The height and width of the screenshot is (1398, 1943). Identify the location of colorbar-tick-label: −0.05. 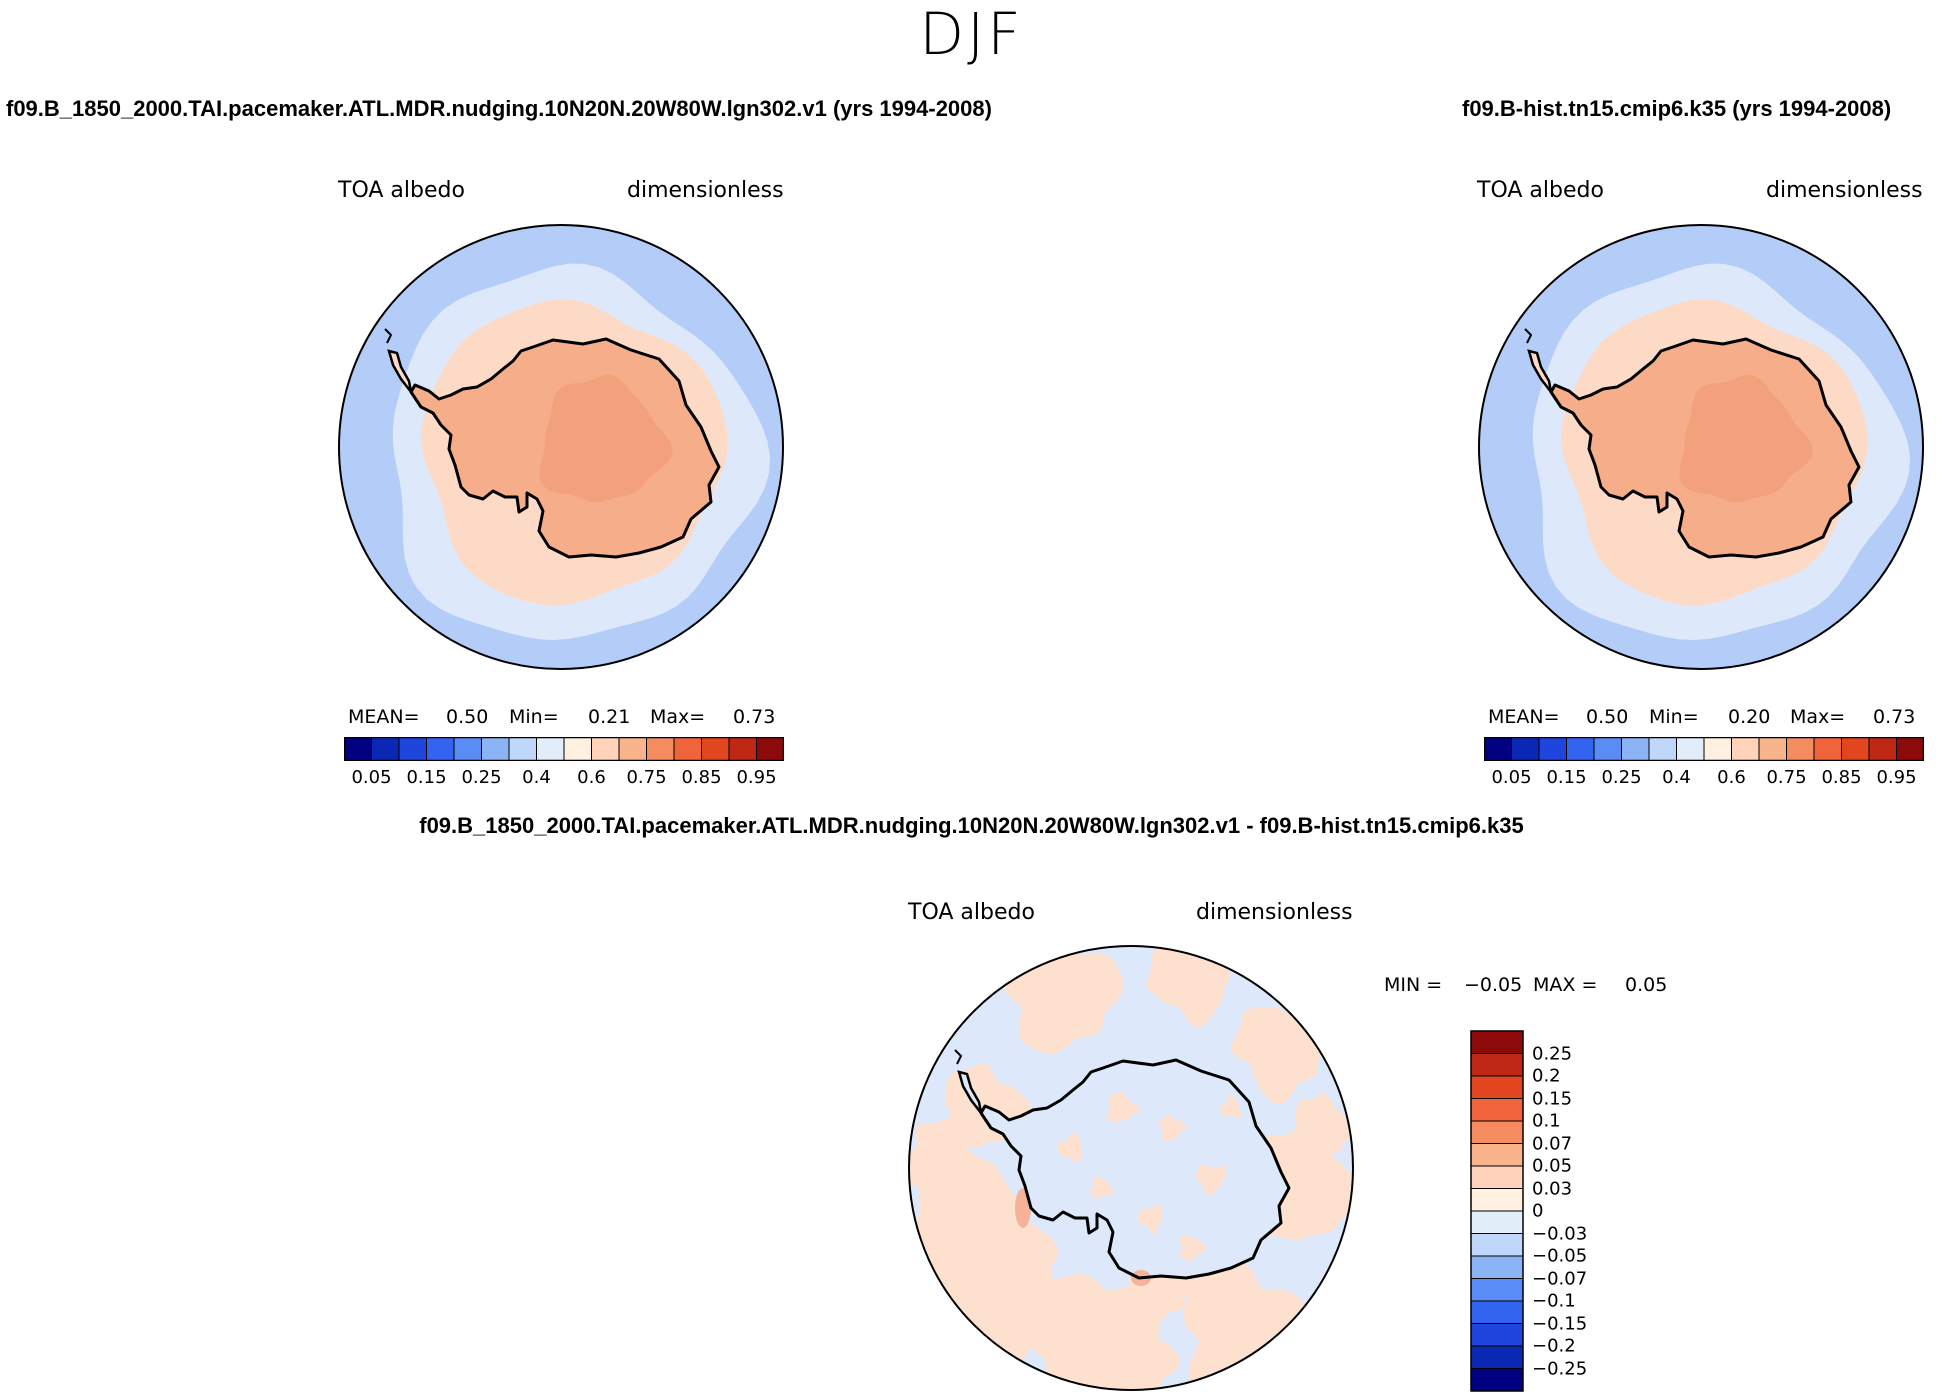
(1560, 1256).